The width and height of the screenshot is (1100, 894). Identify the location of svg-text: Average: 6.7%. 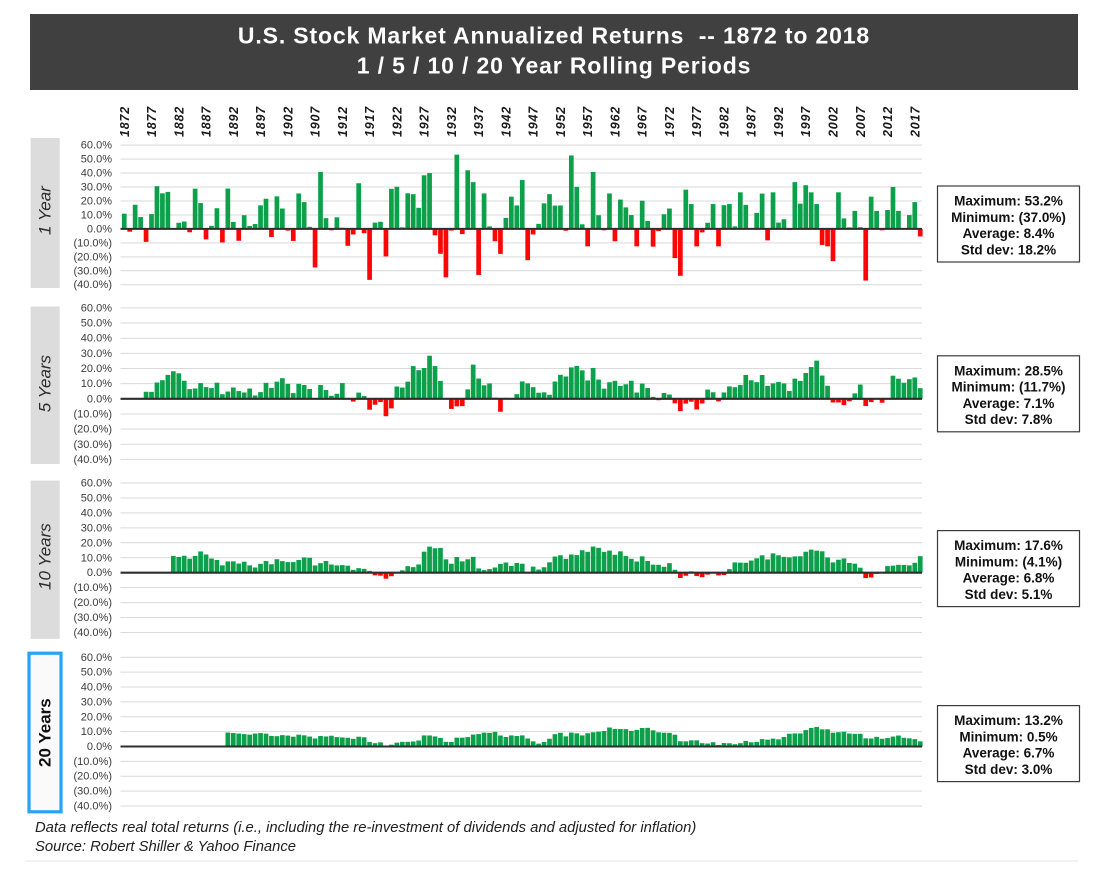
(1009, 753).